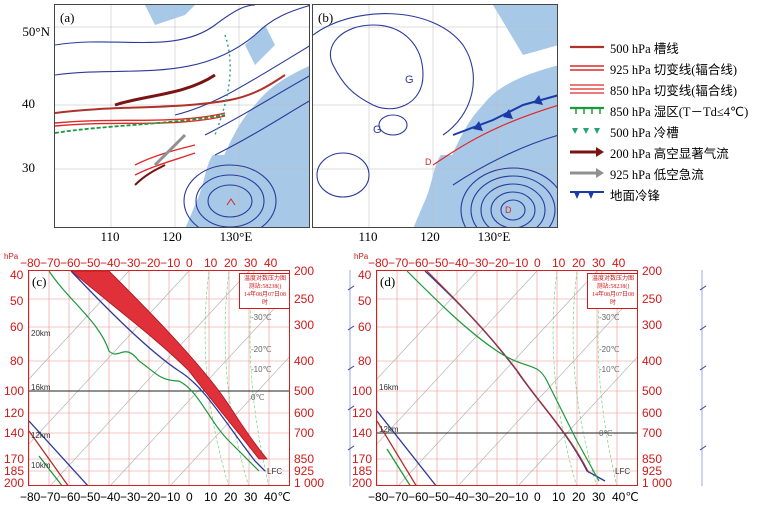 The width and height of the screenshot is (762, 507). What do you see at coordinates (669, 153) in the screenshot?
I see `legend-label: 200 hPa 高空显著气流` at bounding box center [669, 153].